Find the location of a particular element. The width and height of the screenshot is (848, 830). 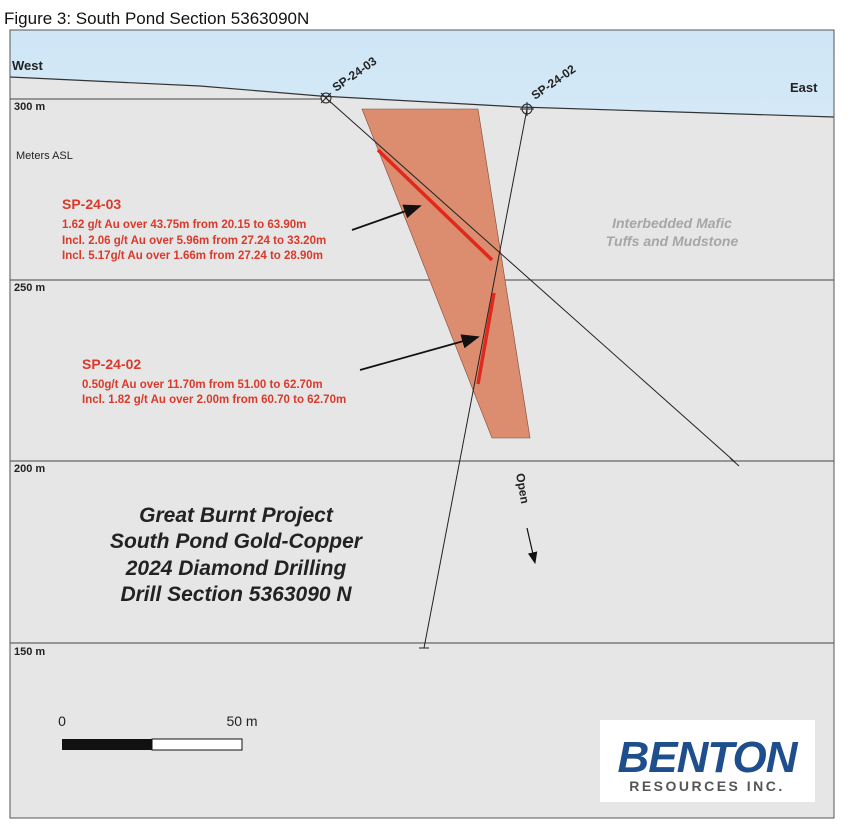

project-title: South Pond Gold-Copper is located at coordinates (237, 541).